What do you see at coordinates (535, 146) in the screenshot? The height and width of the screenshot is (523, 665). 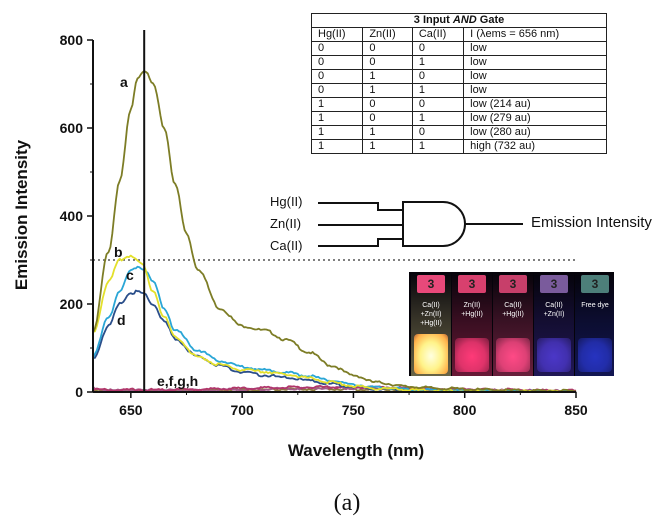 I see `truth-table-cell: high (732 au)` at bounding box center [535, 146].